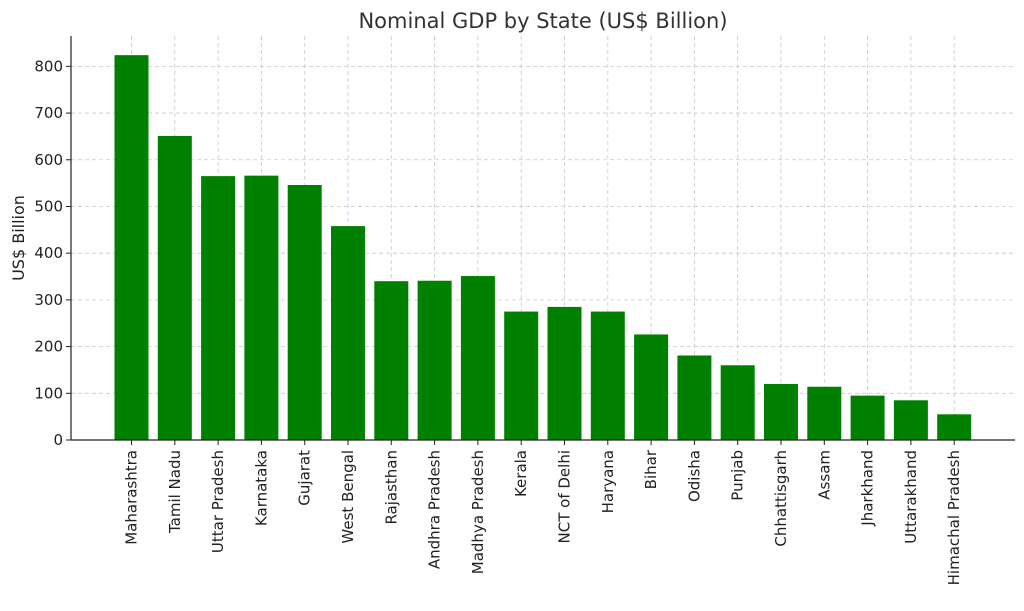 This screenshot has height=611, width=1024. I want to click on x-tick-label-8: Madhya Pradesh, so click(478, 512).